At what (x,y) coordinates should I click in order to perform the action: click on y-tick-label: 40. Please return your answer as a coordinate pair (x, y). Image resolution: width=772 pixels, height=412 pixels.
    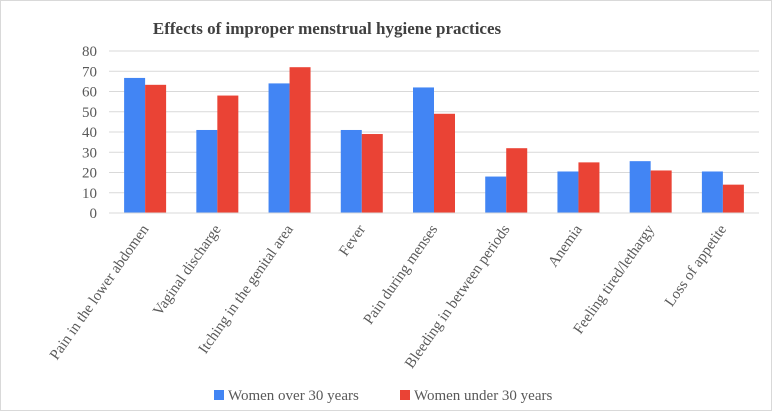
    Looking at the image, I should click on (89, 133).